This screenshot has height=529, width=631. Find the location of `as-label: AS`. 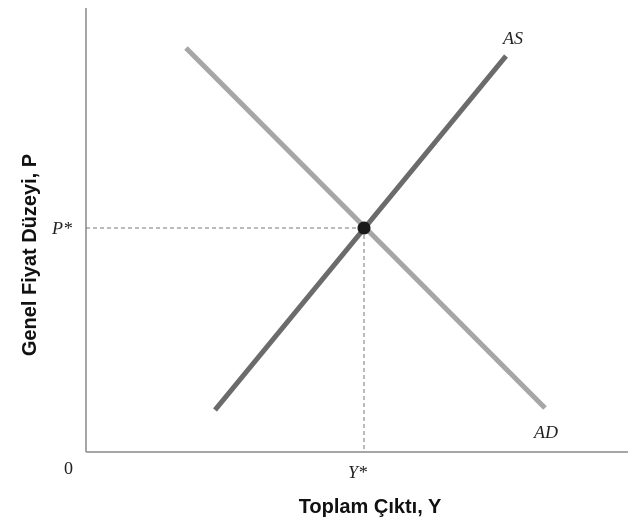

as-label: AS is located at coordinates (512, 38).